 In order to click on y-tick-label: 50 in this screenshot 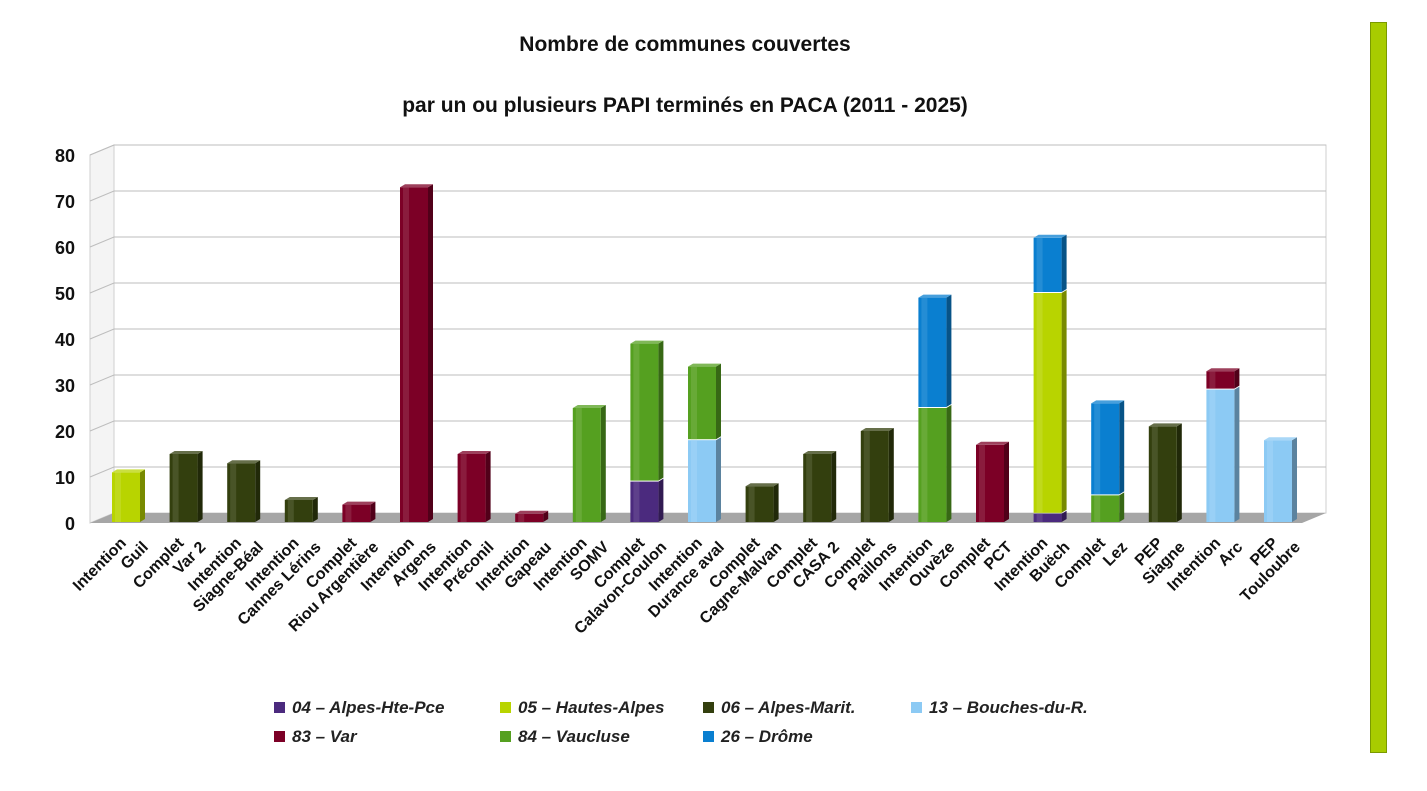, I will do `click(65, 294)`.